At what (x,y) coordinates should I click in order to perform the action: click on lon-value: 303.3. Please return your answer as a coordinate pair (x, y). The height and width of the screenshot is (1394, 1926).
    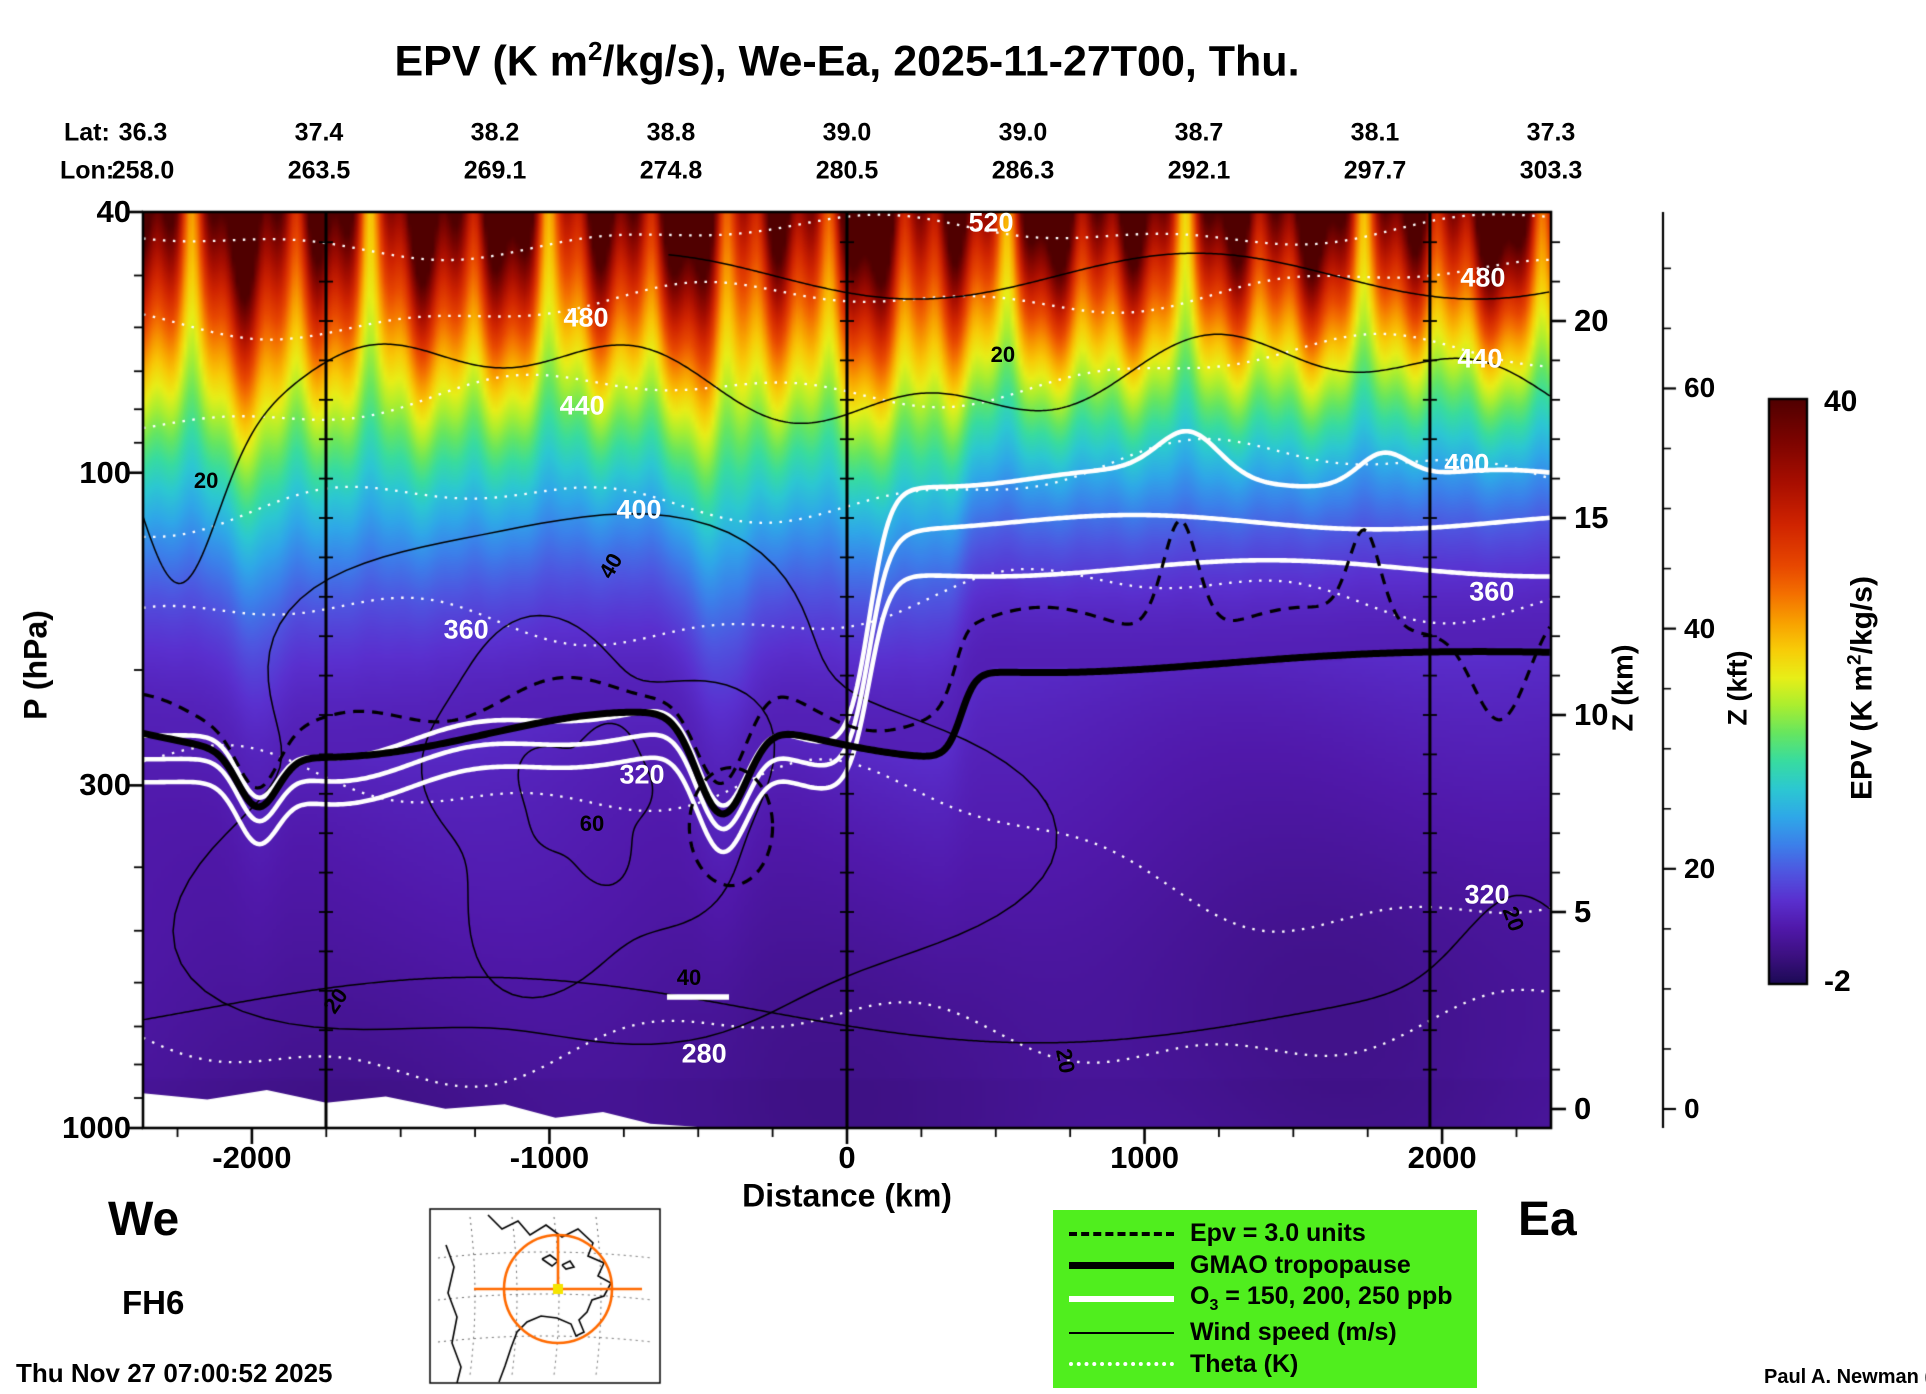
    Looking at the image, I should click on (1551, 170).